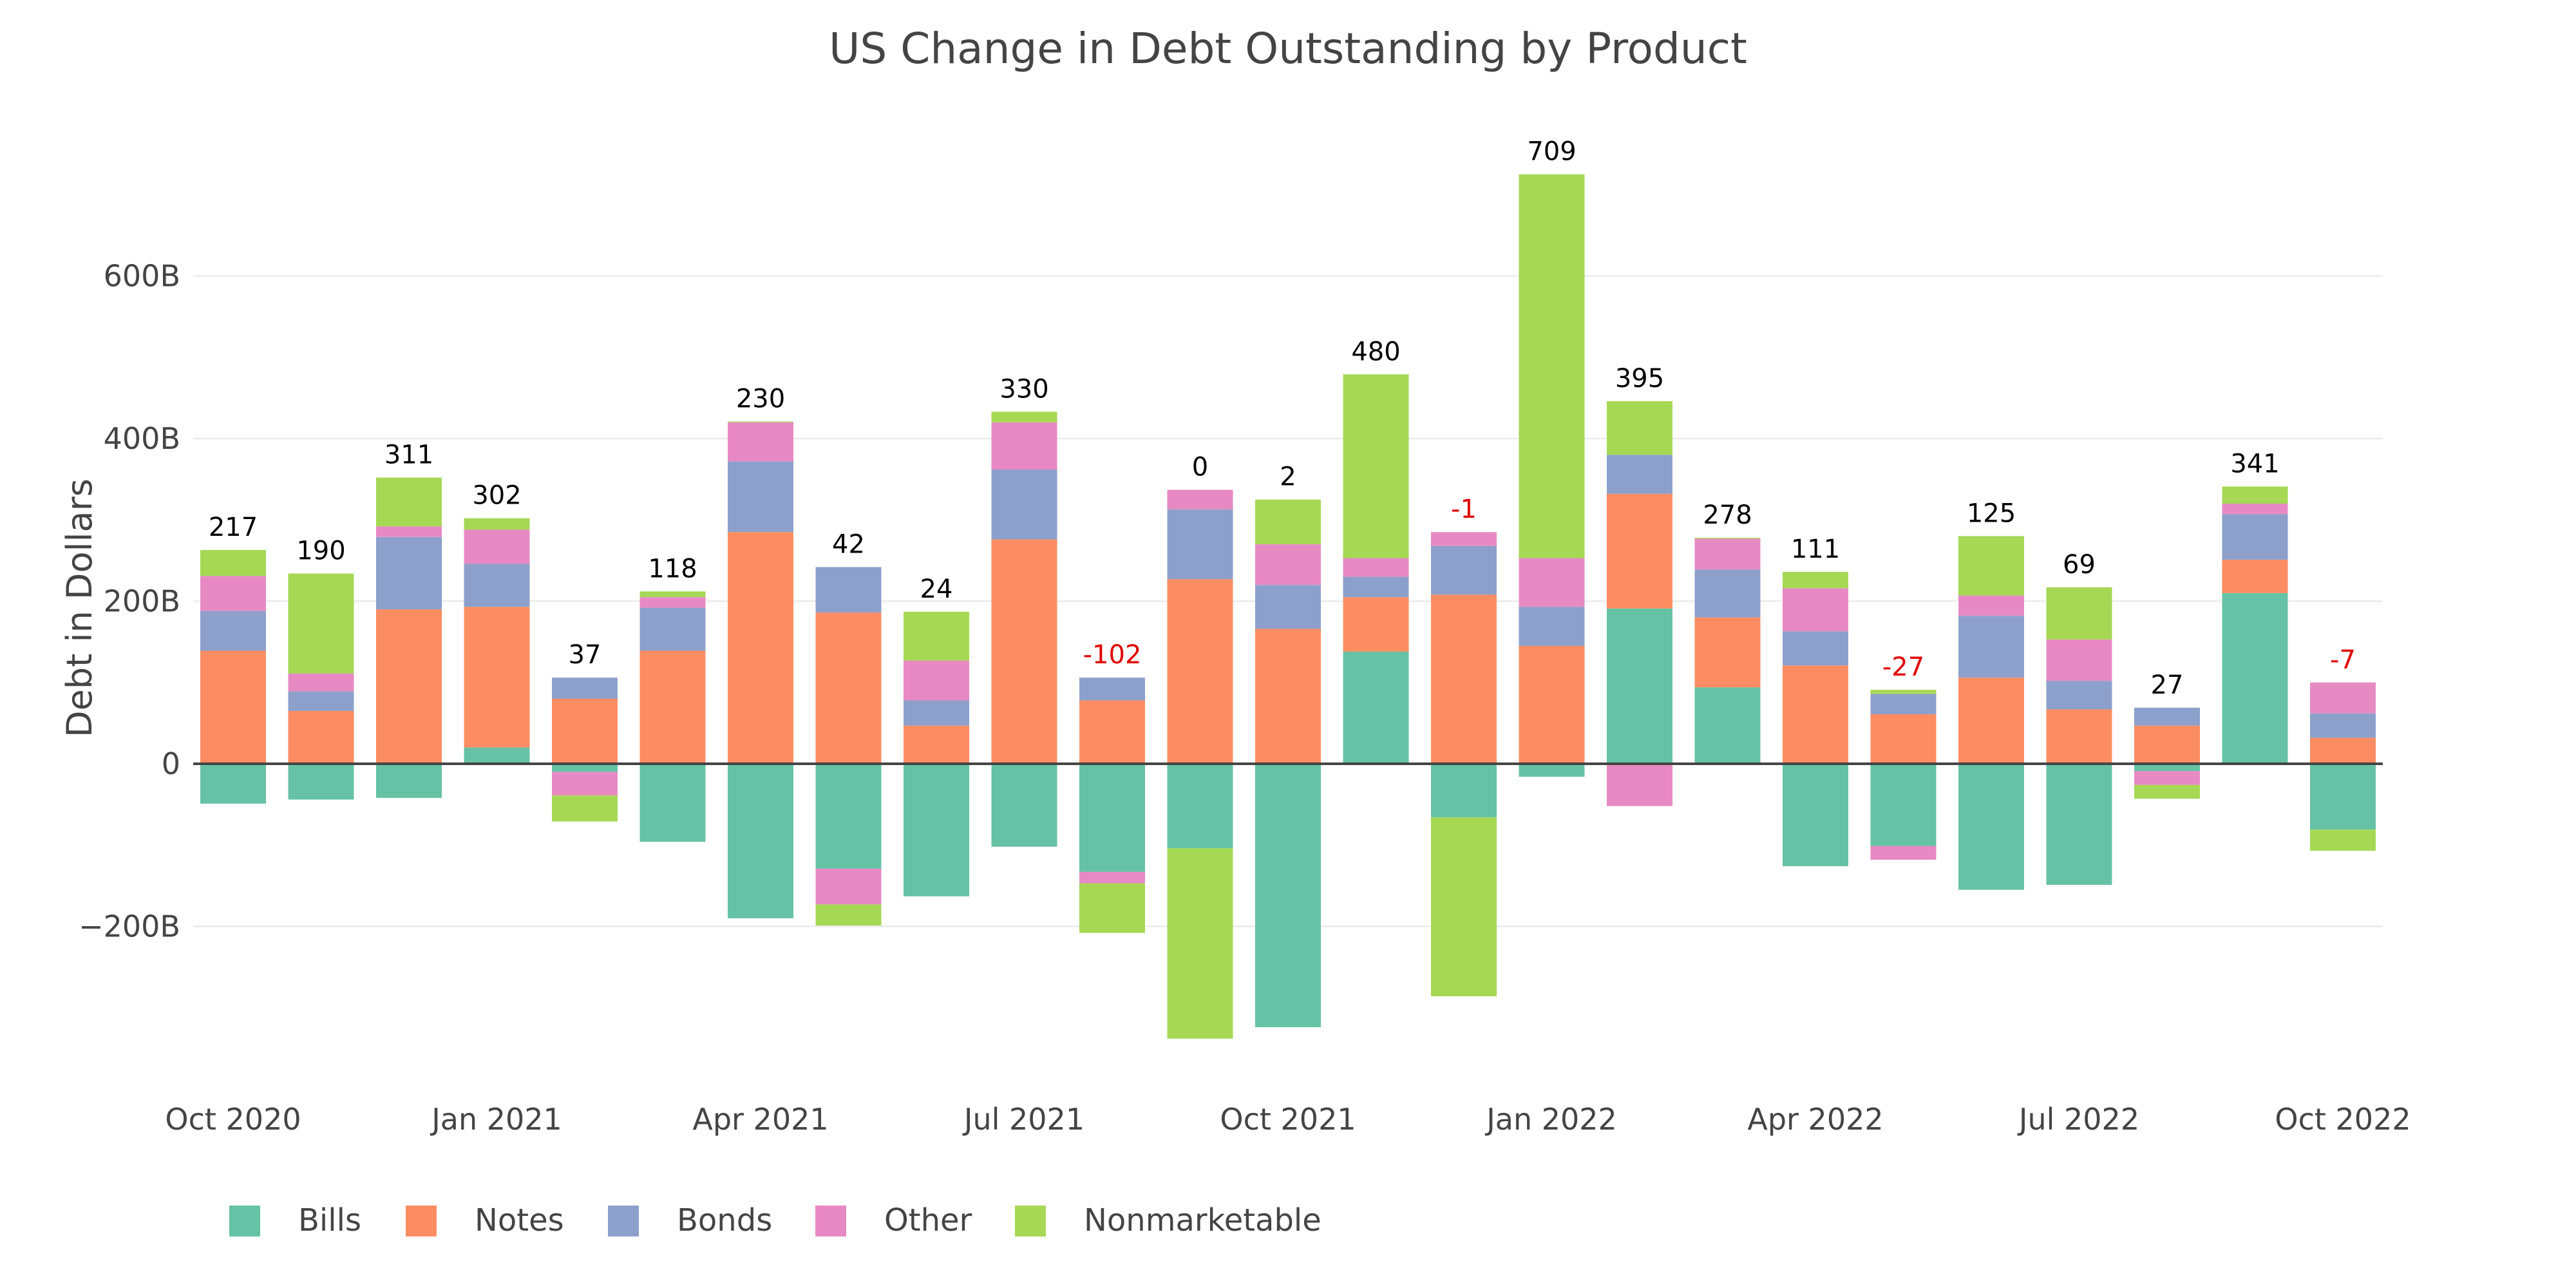  Describe the element at coordinates (129, 602) in the screenshot. I see `y-axis-ticks: −200B 0 200B 400B 600B` at that location.